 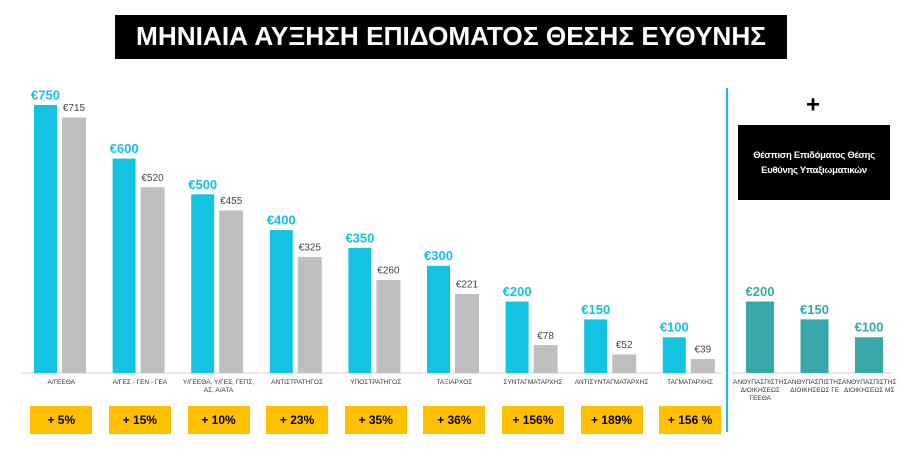 What do you see at coordinates (231, 201) in the screenshot?
I see `value-label: €455` at bounding box center [231, 201].